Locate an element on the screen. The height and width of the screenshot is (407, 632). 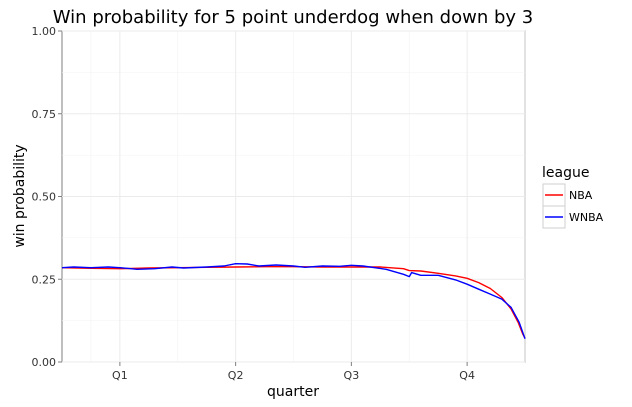
x-tick-label: Q1 is located at coordinates (120, 375).